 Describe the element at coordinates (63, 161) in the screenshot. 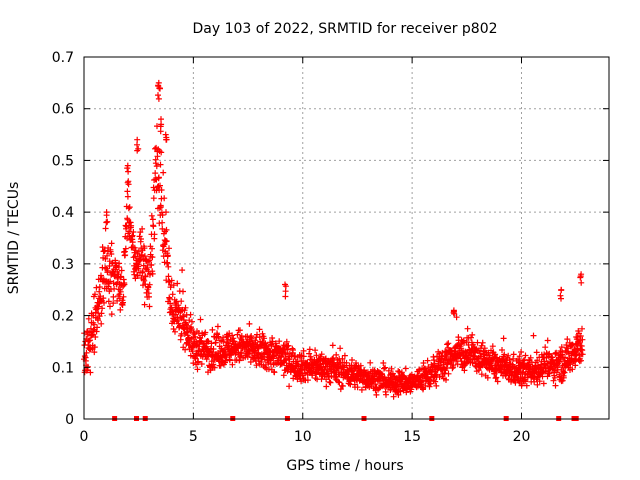

I see `y-tick-label: 0.5` at that location.